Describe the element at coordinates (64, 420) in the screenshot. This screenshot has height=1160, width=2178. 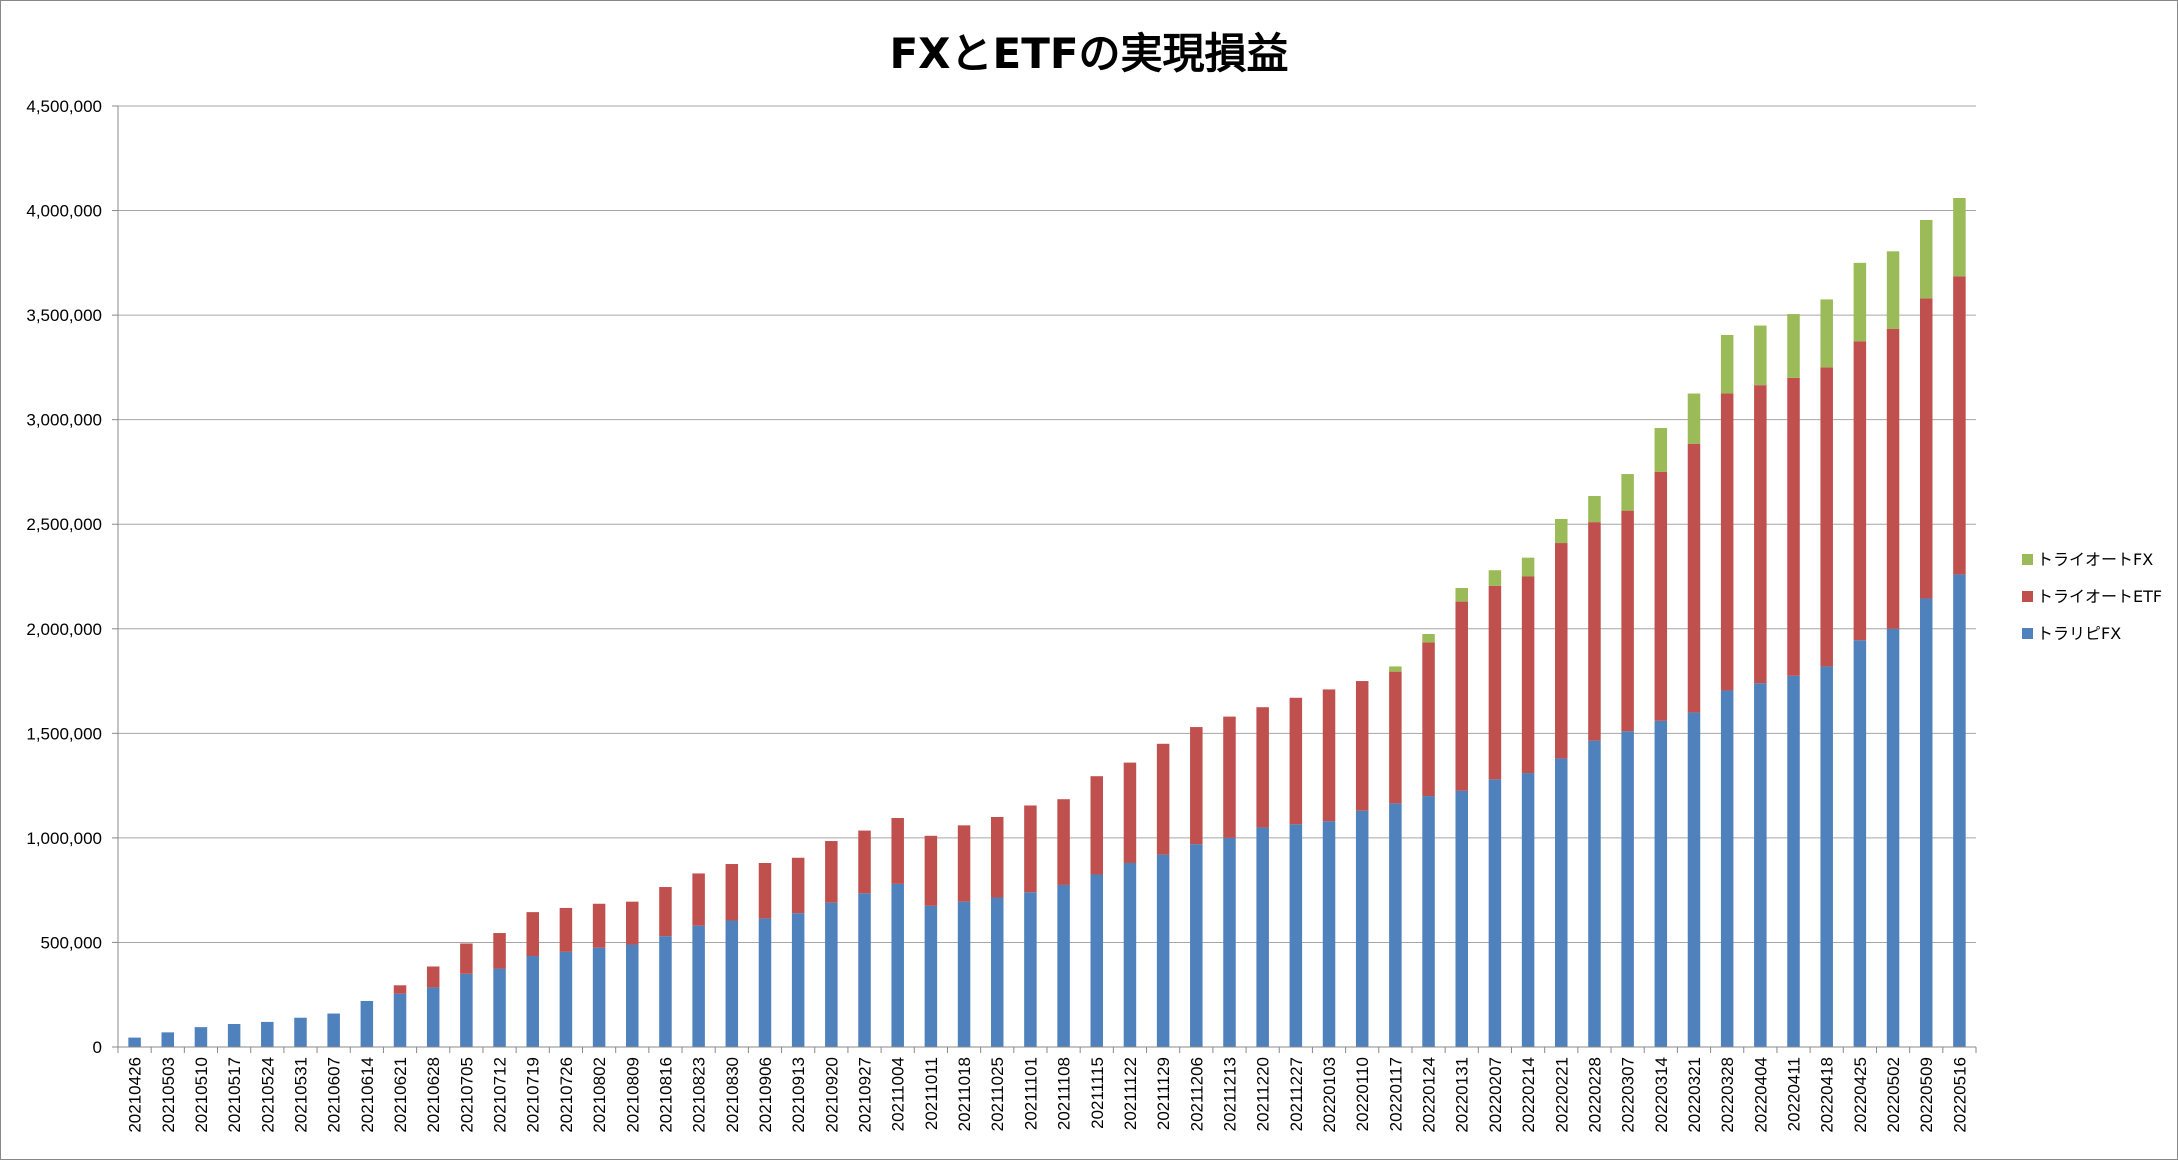
I see `y-tick-label: 3,000,000` at that location.